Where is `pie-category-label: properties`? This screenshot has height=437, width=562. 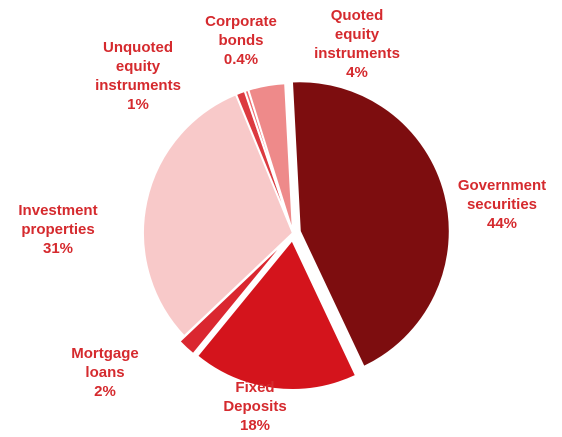
pie-category-label: properties is located at coordinates (57, 229).